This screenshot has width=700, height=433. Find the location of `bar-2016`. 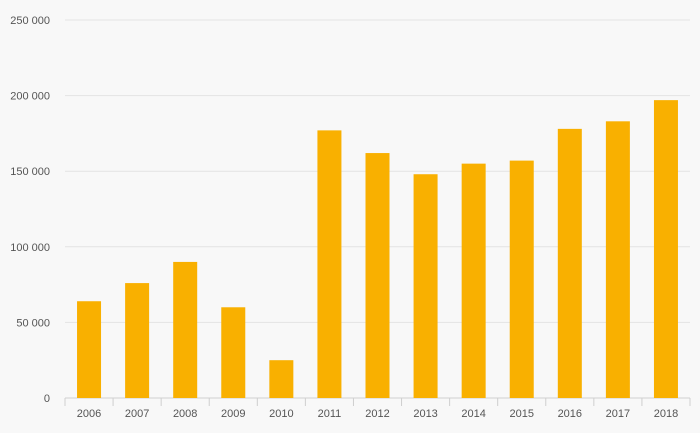

bar-2016 is located at coordinates (569, 263).